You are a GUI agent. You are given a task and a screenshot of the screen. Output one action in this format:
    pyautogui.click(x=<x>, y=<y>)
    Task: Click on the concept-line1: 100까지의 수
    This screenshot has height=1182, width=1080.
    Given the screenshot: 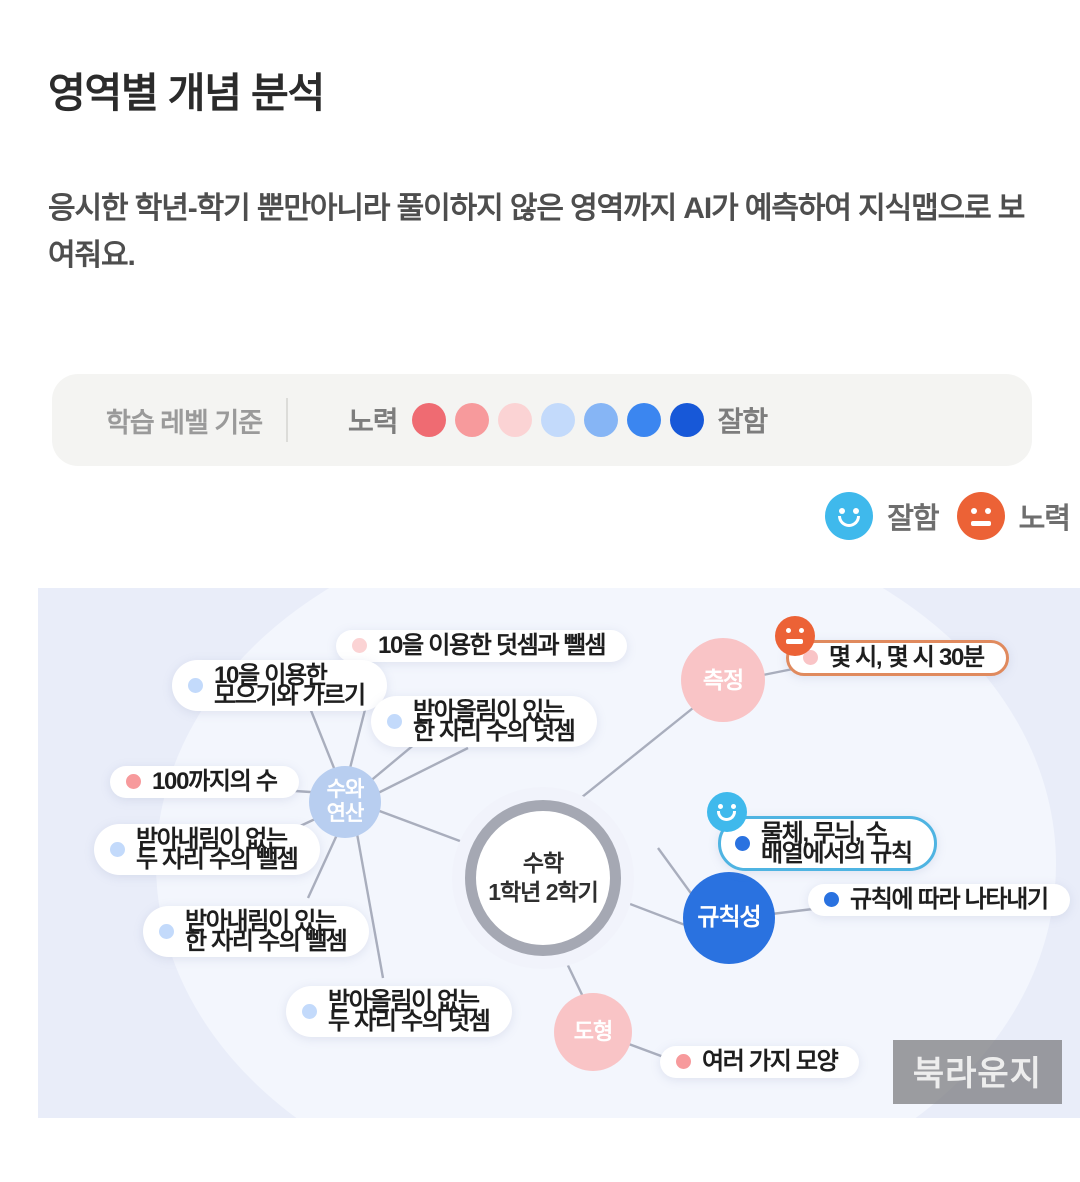 What is the action you would take?
    pyautogui.click(x=215, y=781)
    